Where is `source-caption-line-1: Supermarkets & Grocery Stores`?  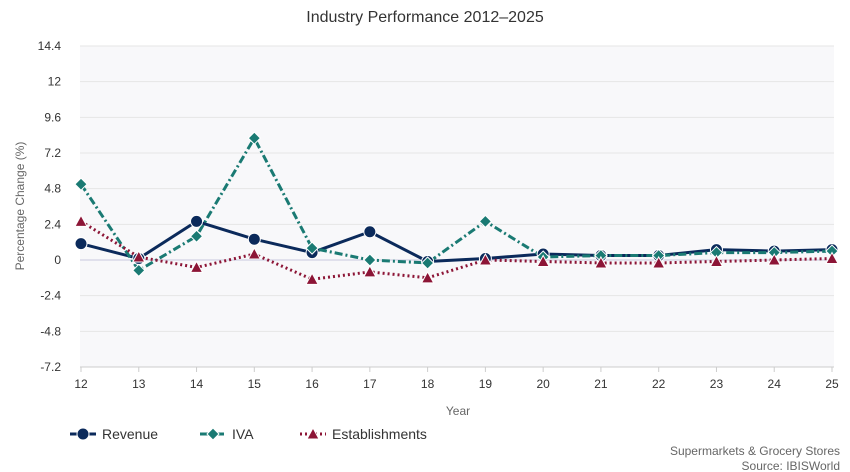 source-caption-line-1: Supermarkets & Grocery Stores is located at coordinates (755, 451).